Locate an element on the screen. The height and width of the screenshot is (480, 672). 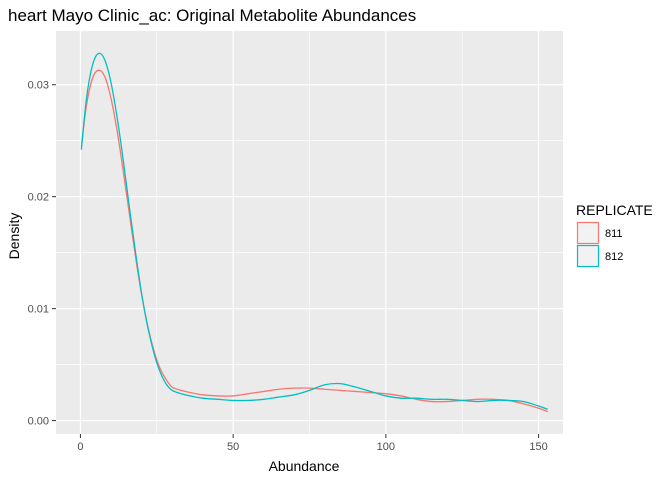
y-tick-label: 0.03 is located at coordinates (38, 86).